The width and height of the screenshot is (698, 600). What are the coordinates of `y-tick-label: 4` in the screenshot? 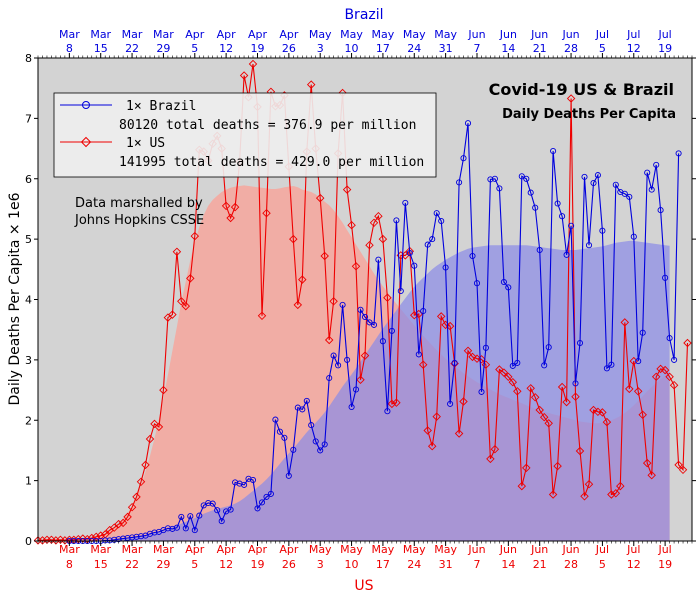 It's located at (28, 300).